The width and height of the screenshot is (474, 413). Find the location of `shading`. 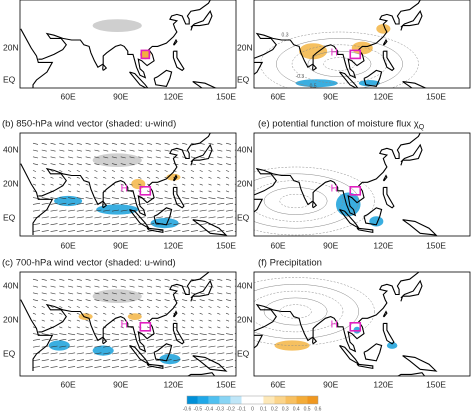

shading is located at coordinates (170, 359).